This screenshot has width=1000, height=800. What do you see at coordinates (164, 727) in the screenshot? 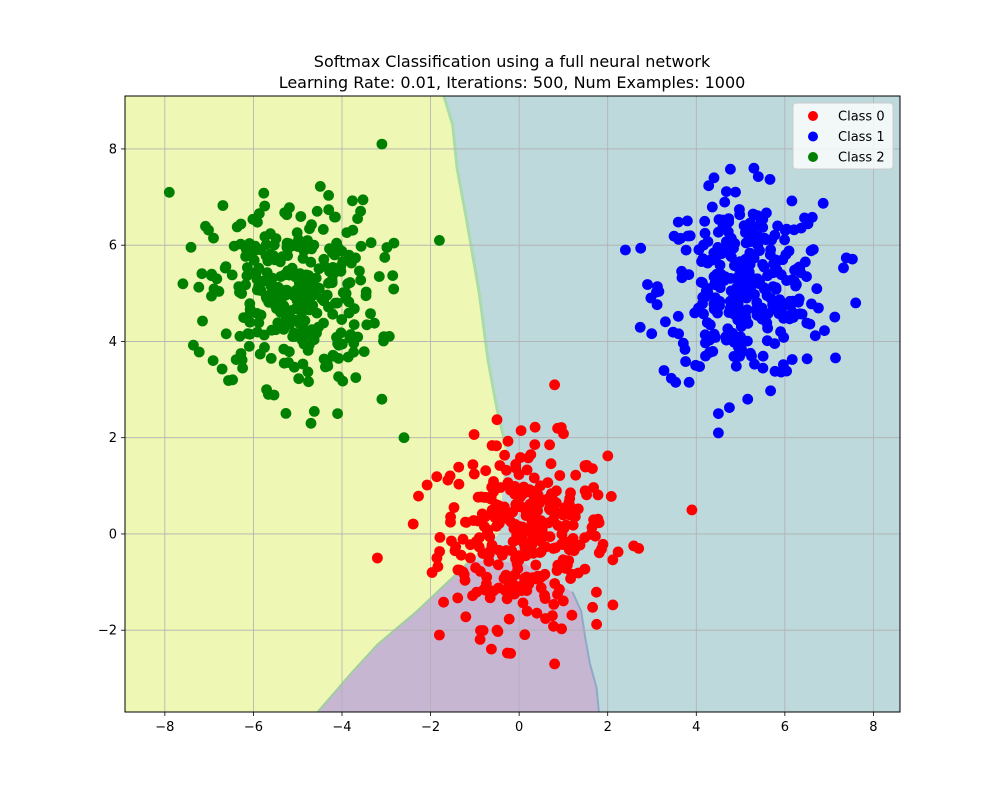
I see `x-tick-label: −8` at bounding box center [164, 727].